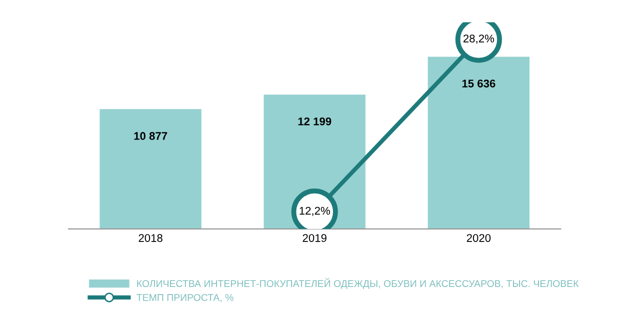 The width and height of the screenshot is (623, 318). I want to click on legend-label: КОЛИЧЕСТВА ИНТЕРНЕТ-ПОКУПАТЕЛЕЙ ОДЕЖДЫ, ОБУВИ И АКСЕССУАРОВ, ТЫС. ЧЕЛОВЕК, so click(358, 283).